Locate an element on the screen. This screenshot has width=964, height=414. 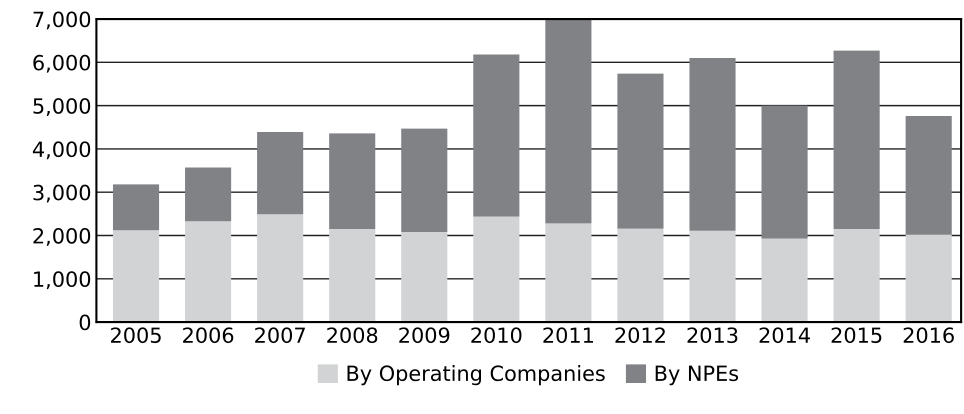
x-tick-label: 2015 is located at coordinates (857, 335).